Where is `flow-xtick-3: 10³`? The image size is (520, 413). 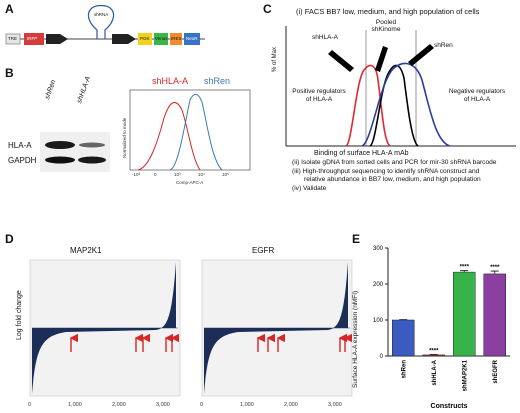 flow-xtick-3: 10³ is located at coordinates (177, 174).